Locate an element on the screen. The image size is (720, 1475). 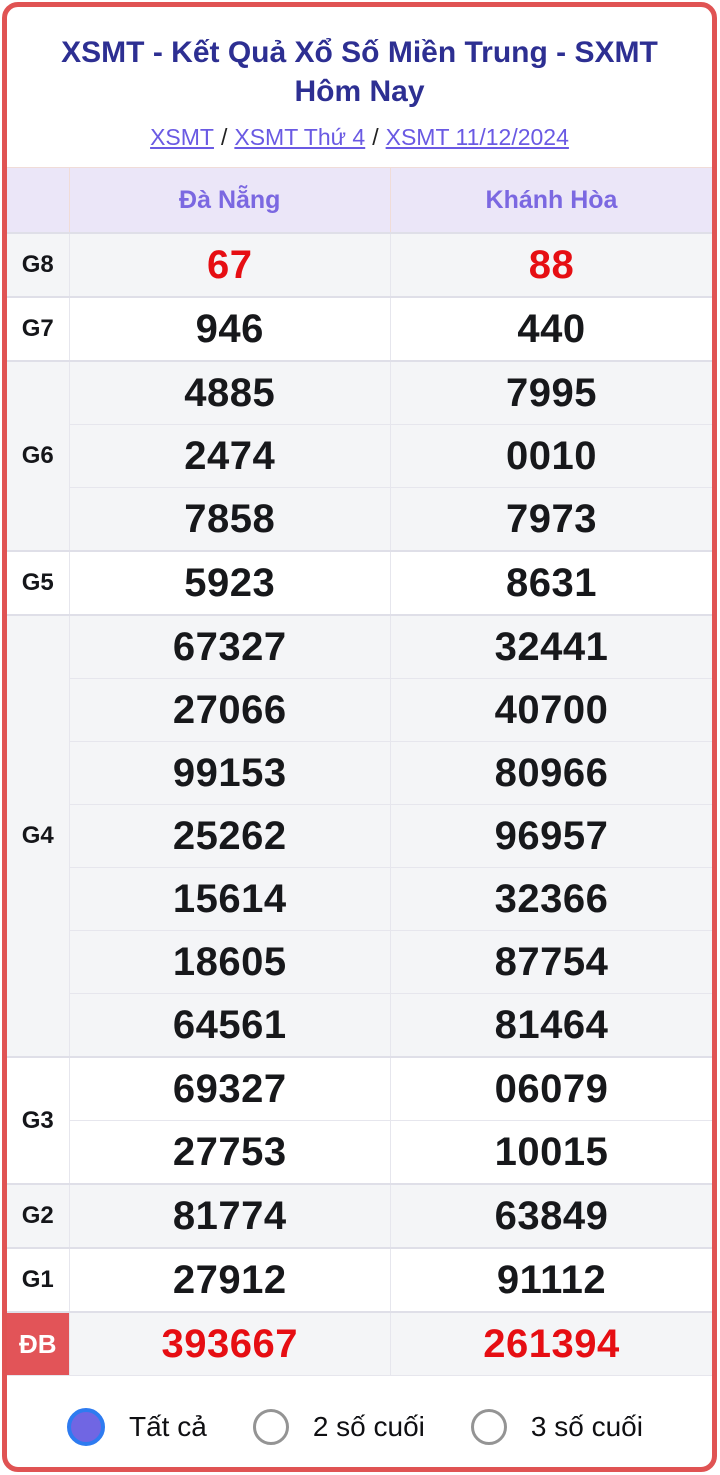
table-header-row: Đà Nẵng Khánh Hòa is located at coordinates (359, 200).